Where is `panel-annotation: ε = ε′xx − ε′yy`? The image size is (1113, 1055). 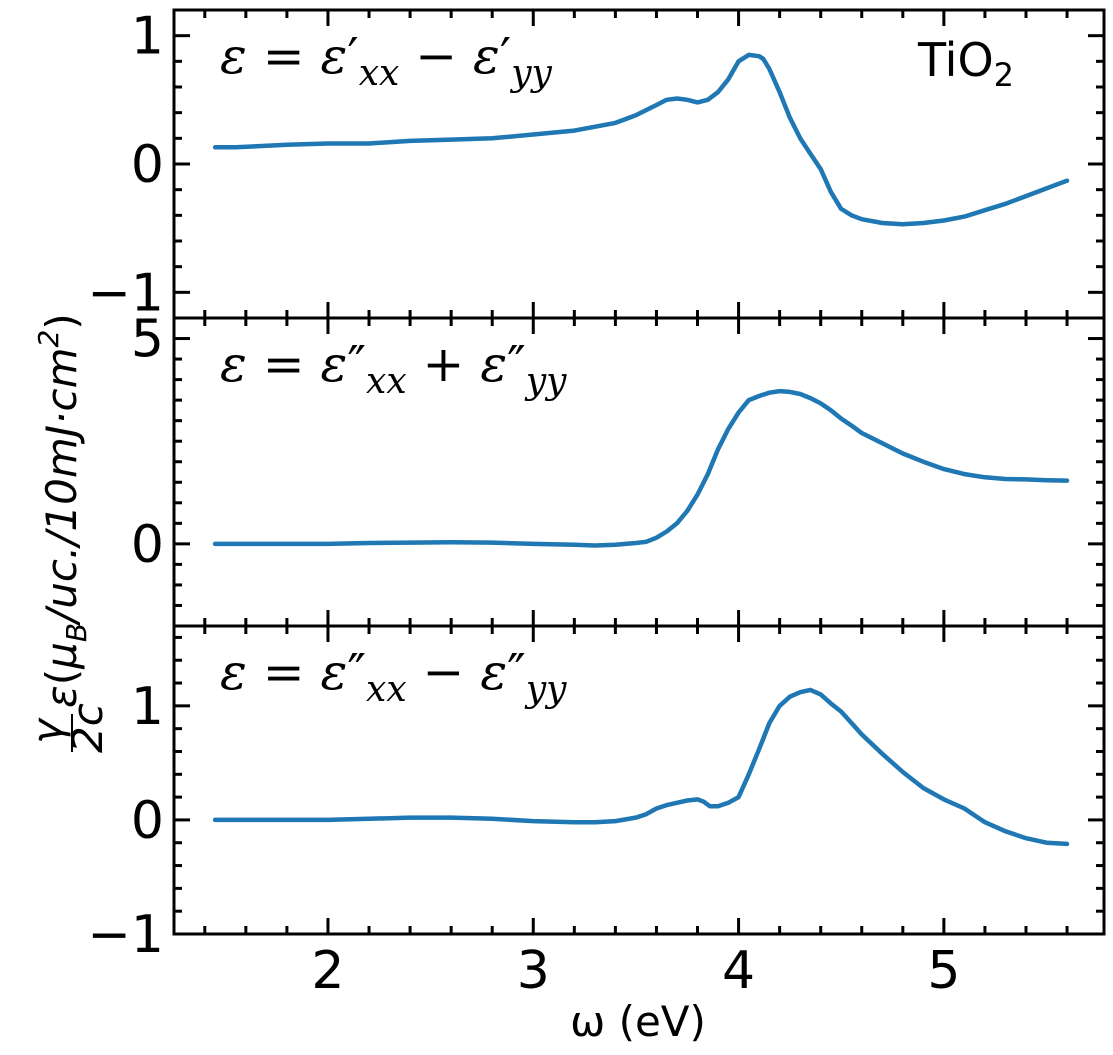
panel-annotation: ε = ε′xx − ε′yy is located at coordinates (386, 60).